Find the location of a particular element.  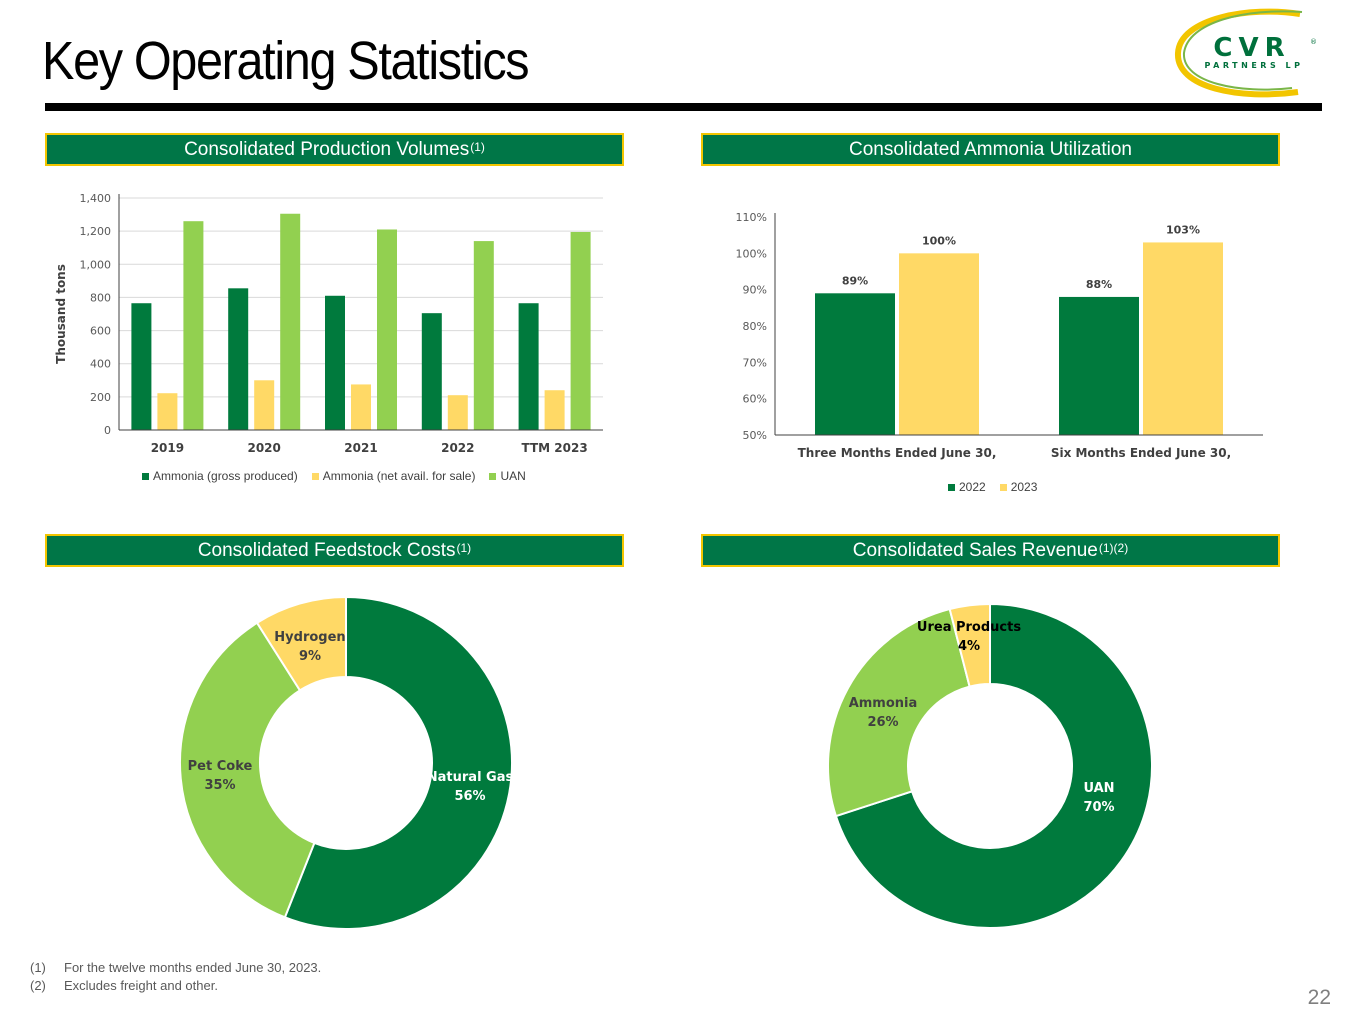

production-legend-item-ammonia-net-avail-for-sale: Ammonia (net avail. for sale) is located at coordinates (393, 476).